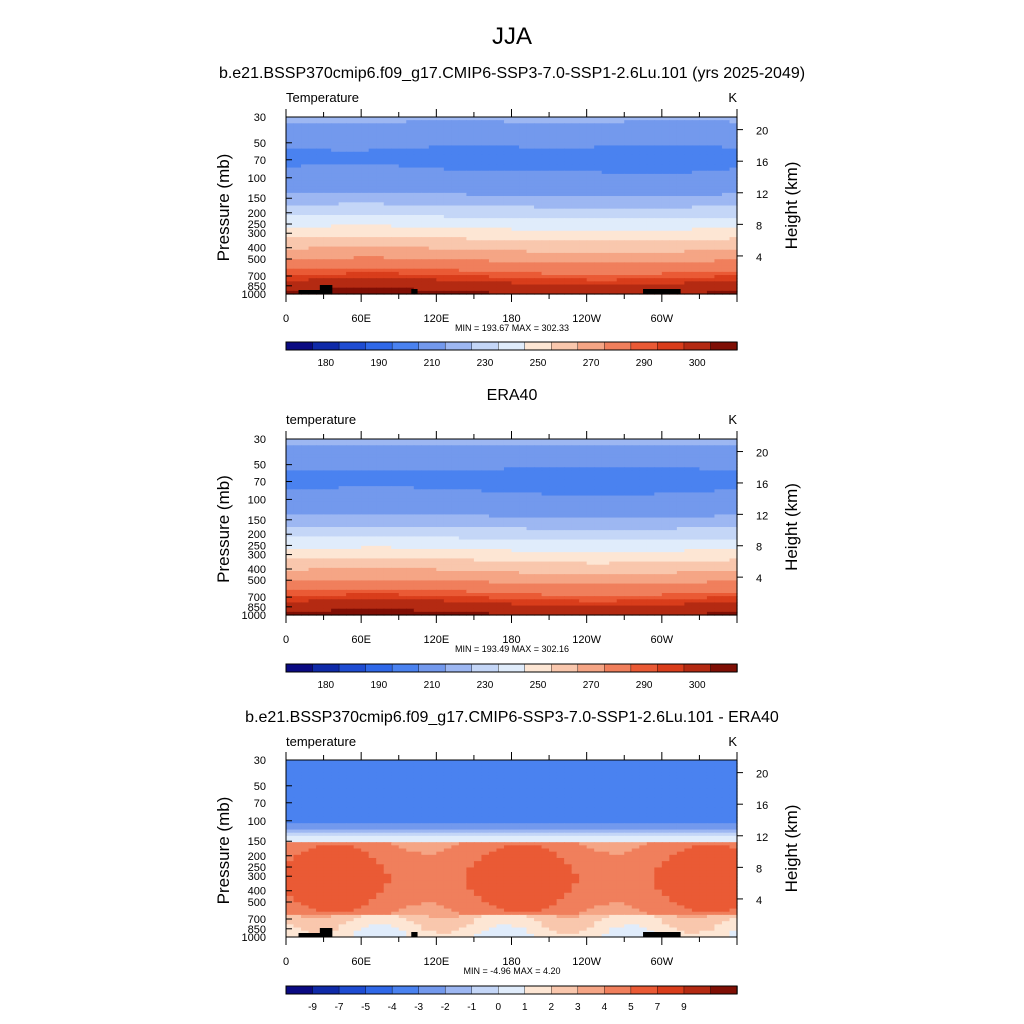 The width and height of the screenshot is (1024, 1024). Describe the element at coordinates (644, 363) in the screenshot. I see `colorbar-label: 290` at that location.